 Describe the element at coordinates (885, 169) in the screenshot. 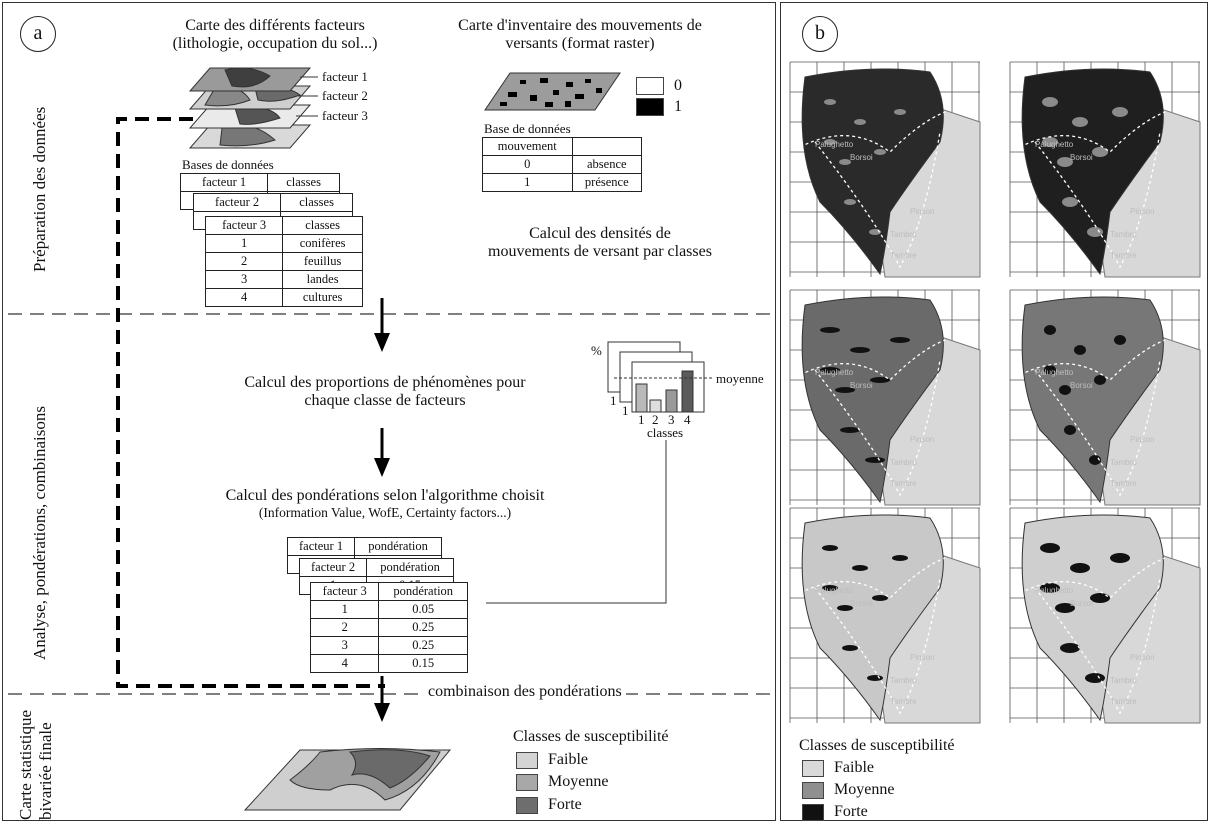

I see `susceptibility-map-1: Palughetto Borsoi Pinson Tambro Tambre` at that location.